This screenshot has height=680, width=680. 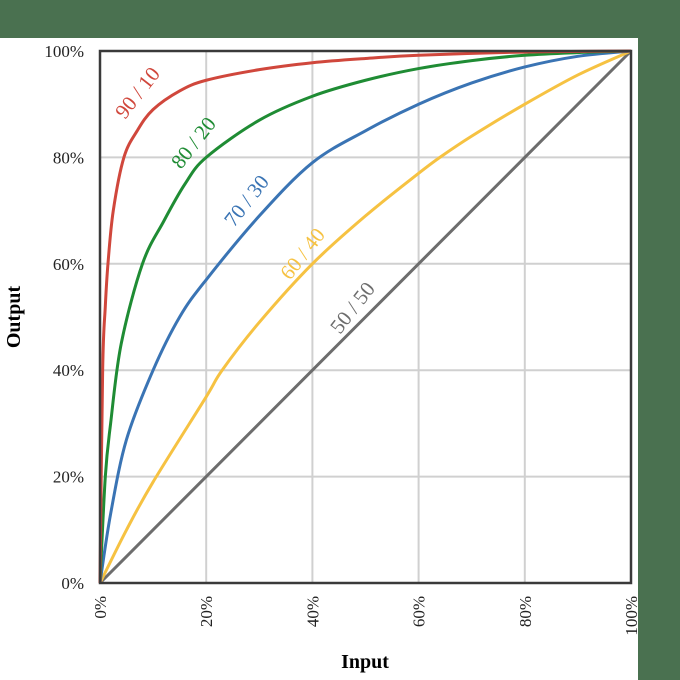 I want to click on y-tick-label: 100%, so click(x=64, y=51).